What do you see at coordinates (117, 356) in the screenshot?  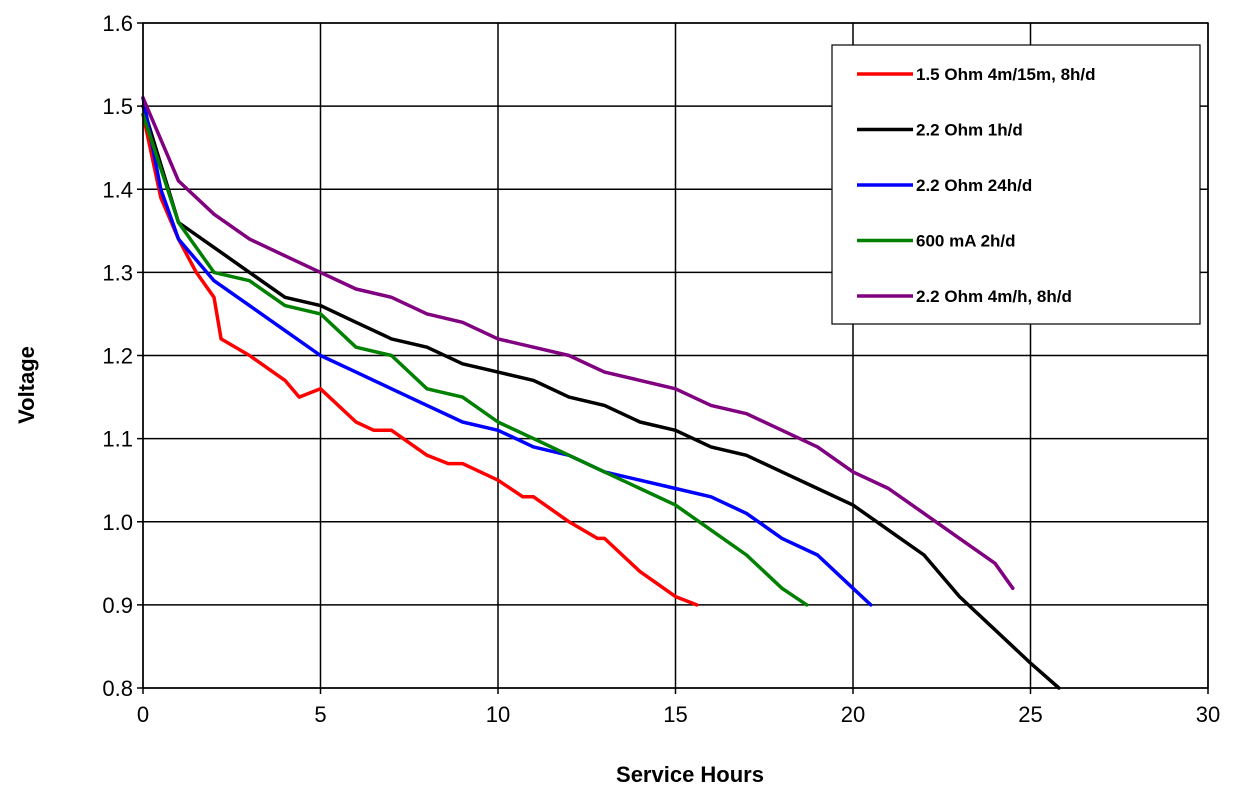 I see `y-tick-label: 1.2` at bounding box center [117, 356].